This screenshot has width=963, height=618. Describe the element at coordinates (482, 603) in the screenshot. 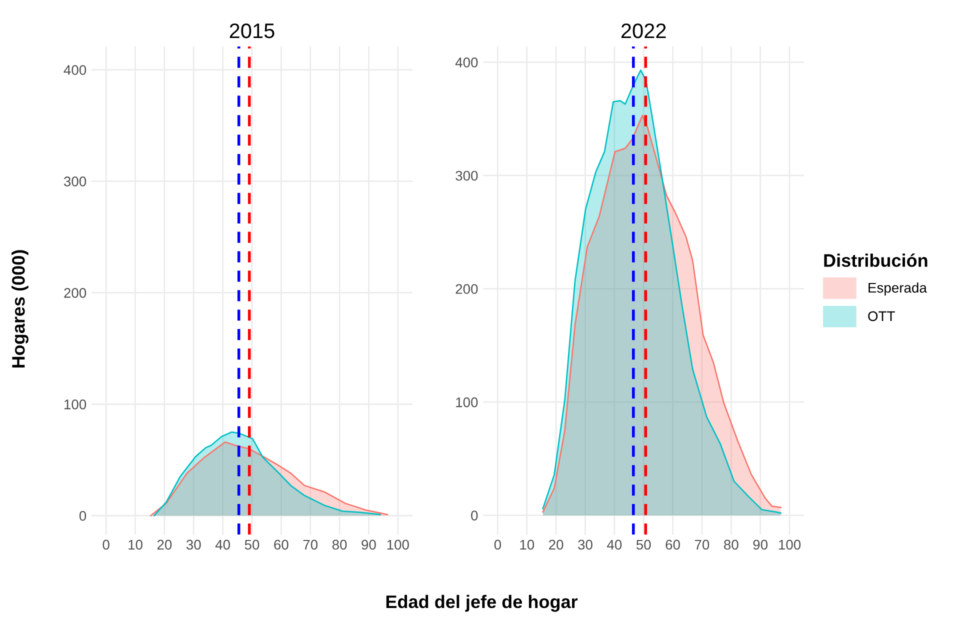

I see `x-axis-title: Edad del jefe de hogar` at that location.